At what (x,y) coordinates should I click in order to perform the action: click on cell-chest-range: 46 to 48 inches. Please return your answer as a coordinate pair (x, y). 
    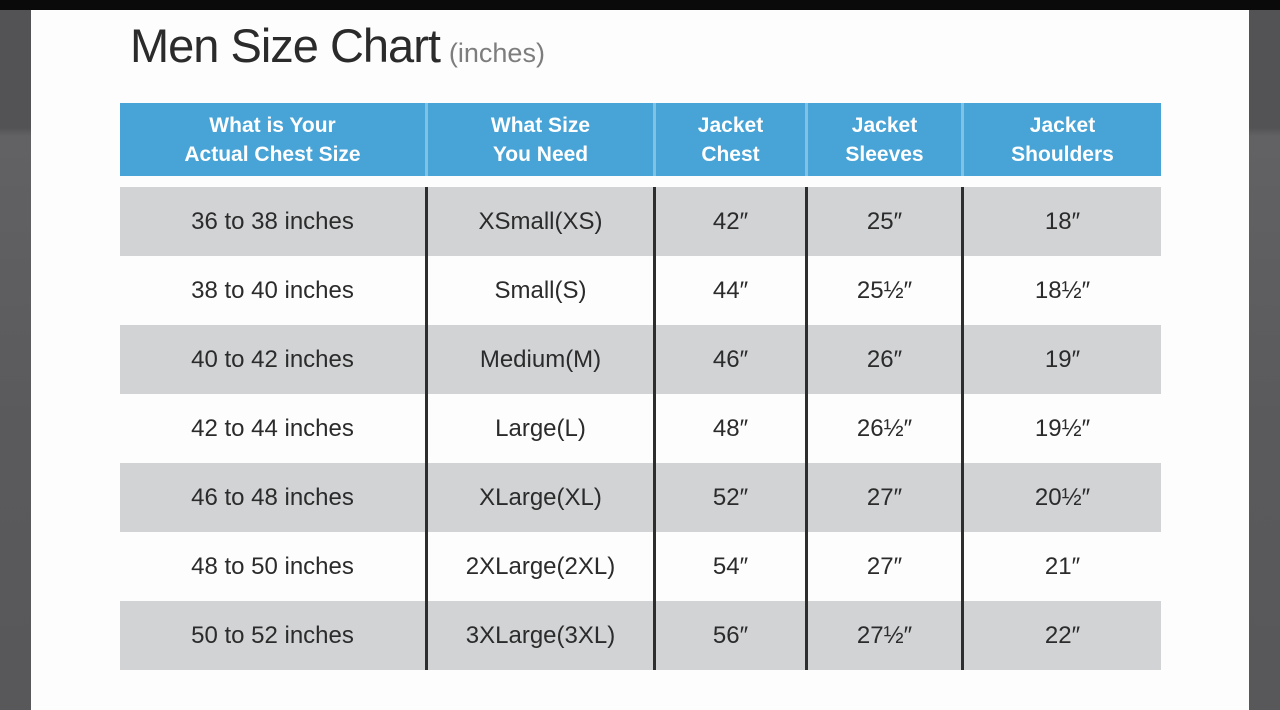
    Looking at the image, I should click on (272, 497).